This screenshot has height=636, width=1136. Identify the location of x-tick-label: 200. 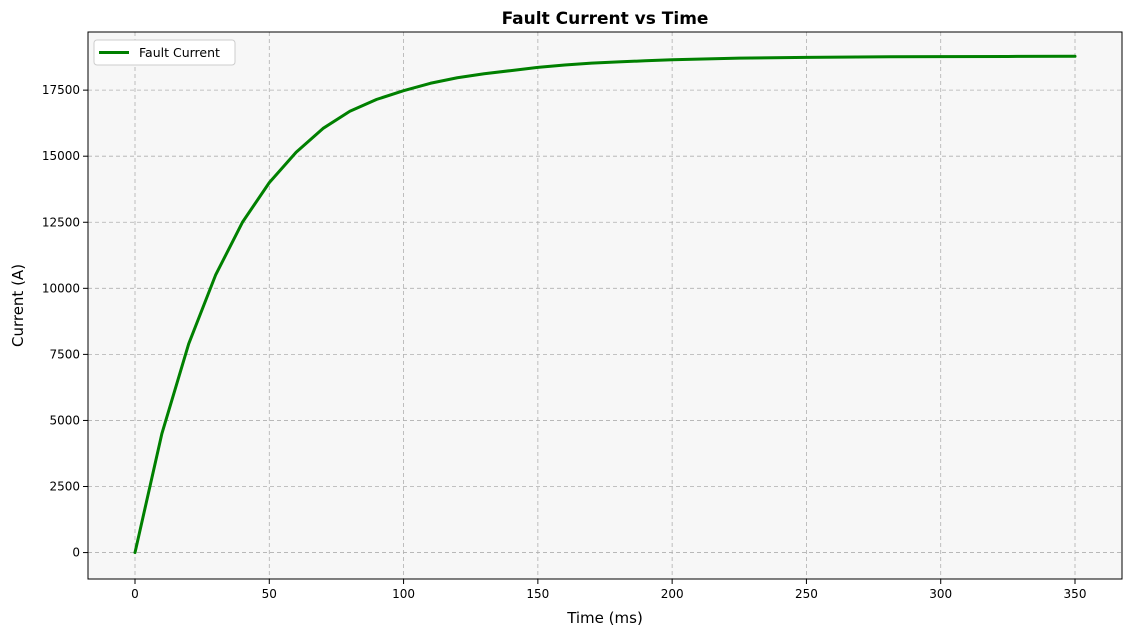
(672, 594).